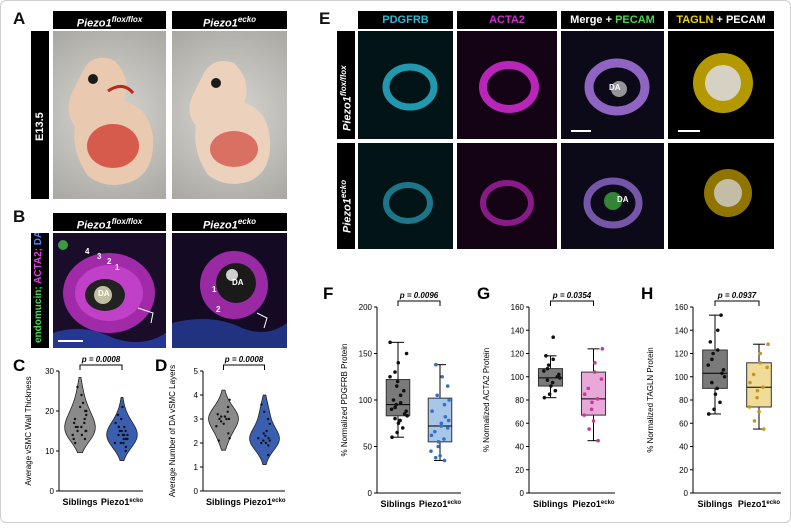 The image size is (791, 528). Describe the element at coordinates (635, 20) in the screenshot. I see `header-e-pecam: PECAM` at that location.